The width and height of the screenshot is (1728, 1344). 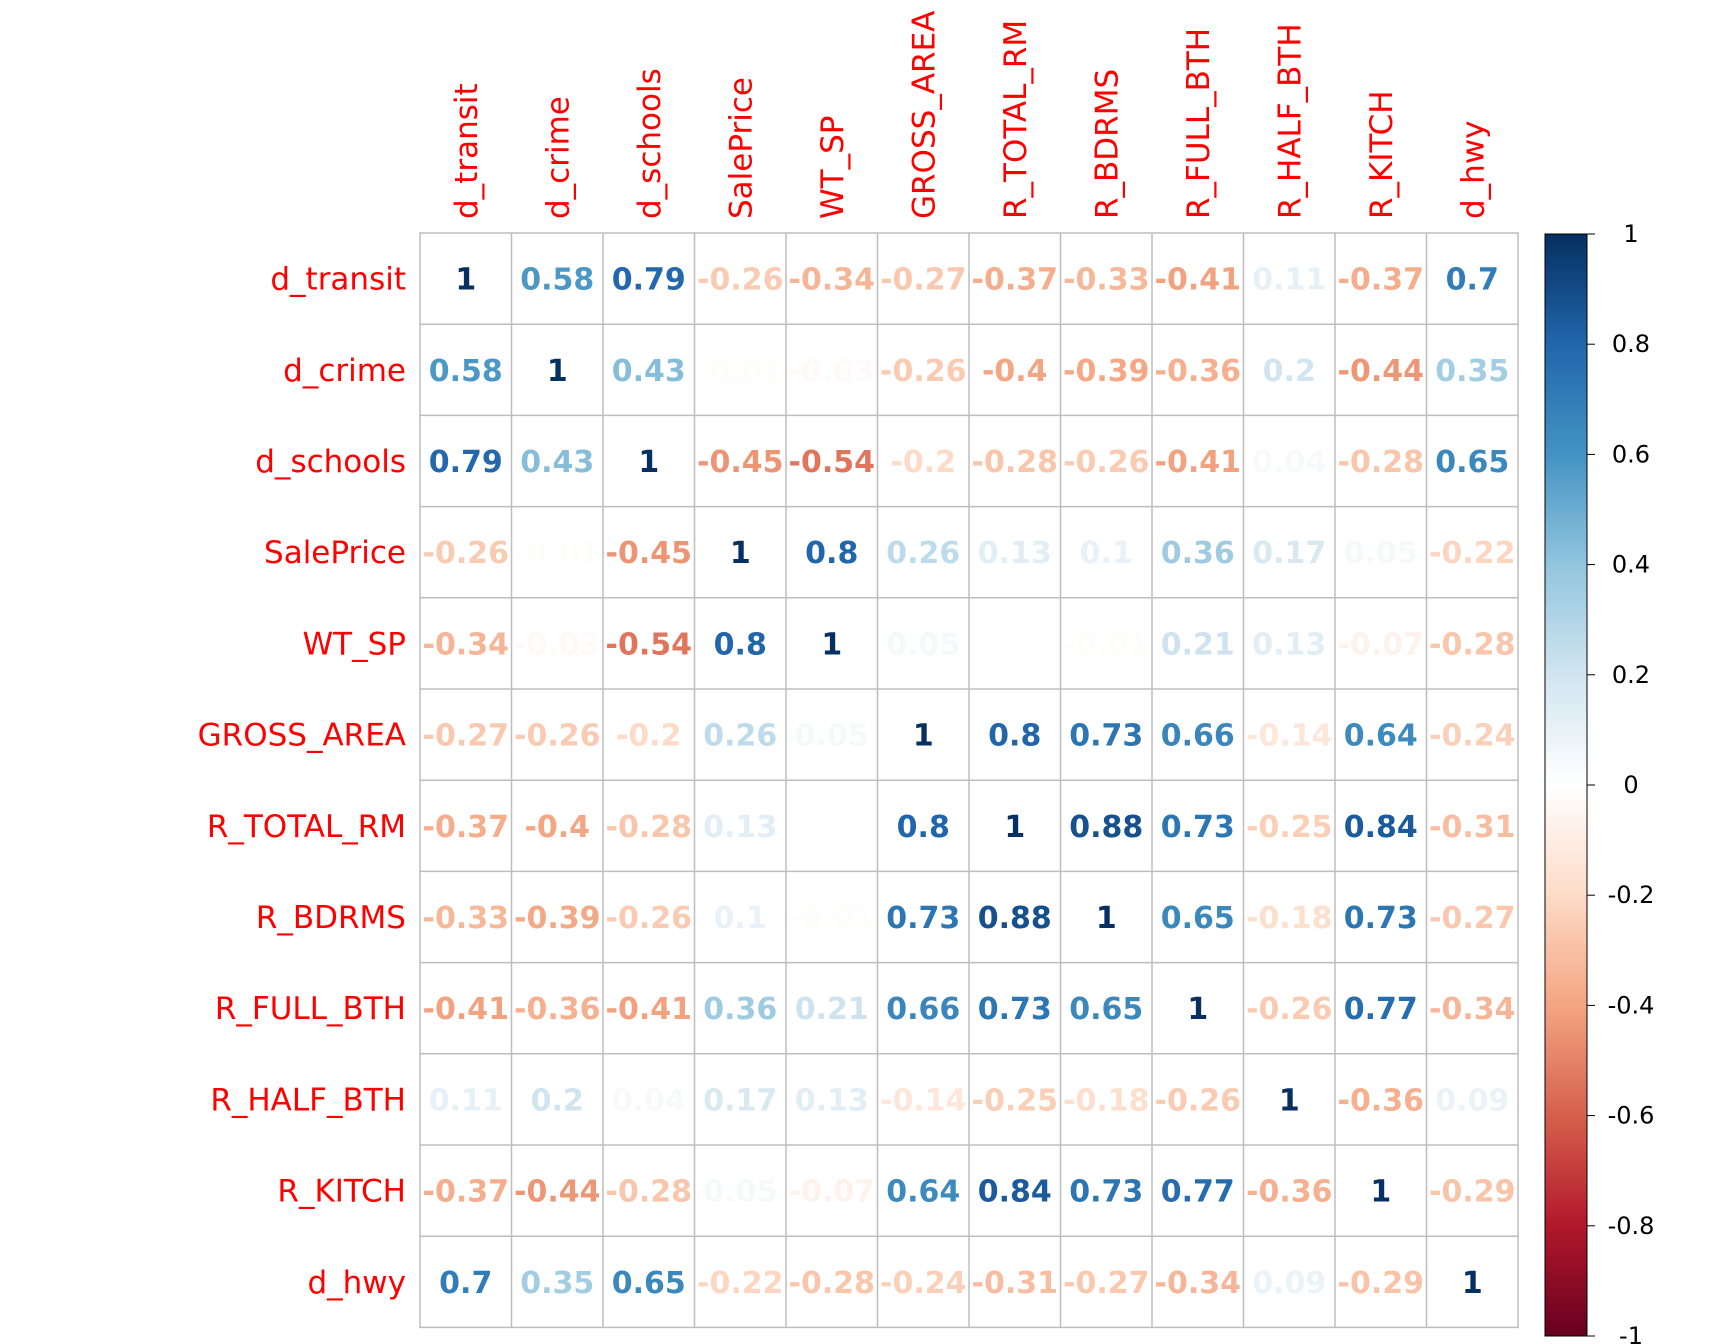 I want to click on cell-value-d_transit-R_HALF_BTH: 0.11, so click(x=1289, y=280).